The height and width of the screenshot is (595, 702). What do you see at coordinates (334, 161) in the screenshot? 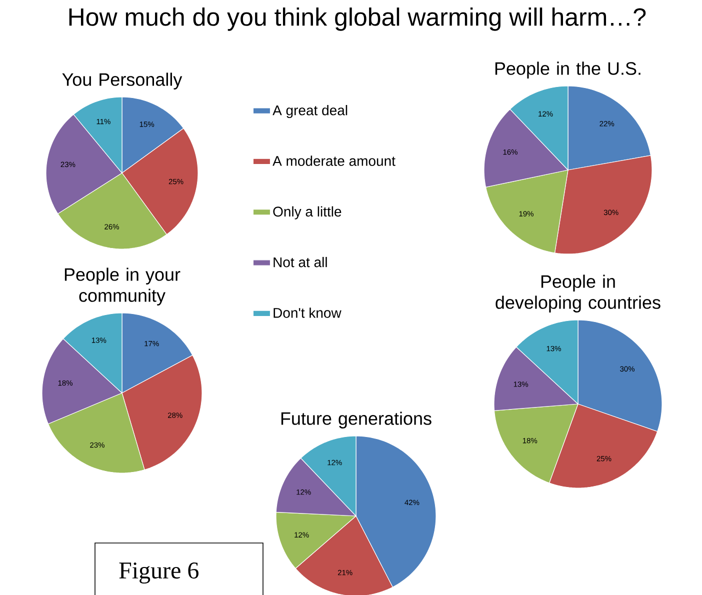
I see `legend-label: A moderate amount` at bounding box center [334, 161].